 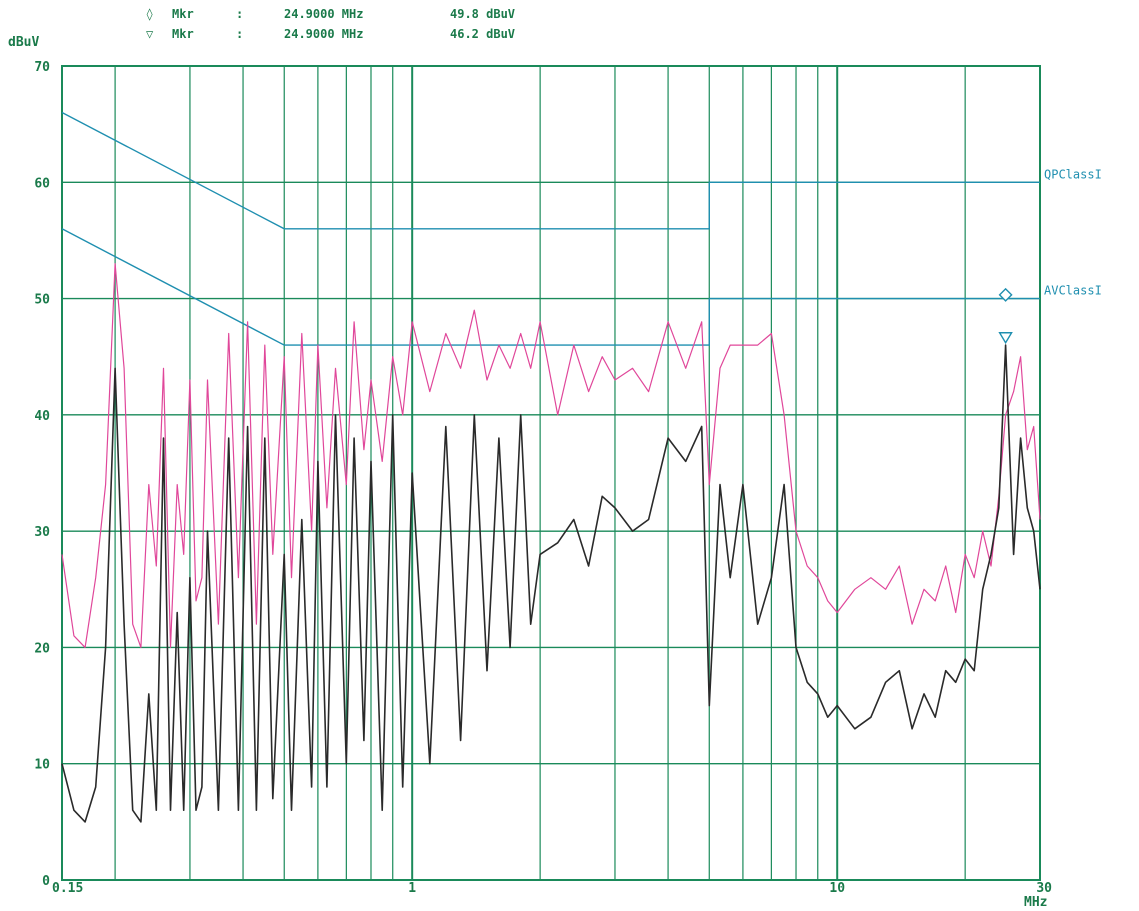 What do you see at coordinates (550, 170) in the screenshot?
I see `limit-line-QPClassI` at bounding box center [550, 170].